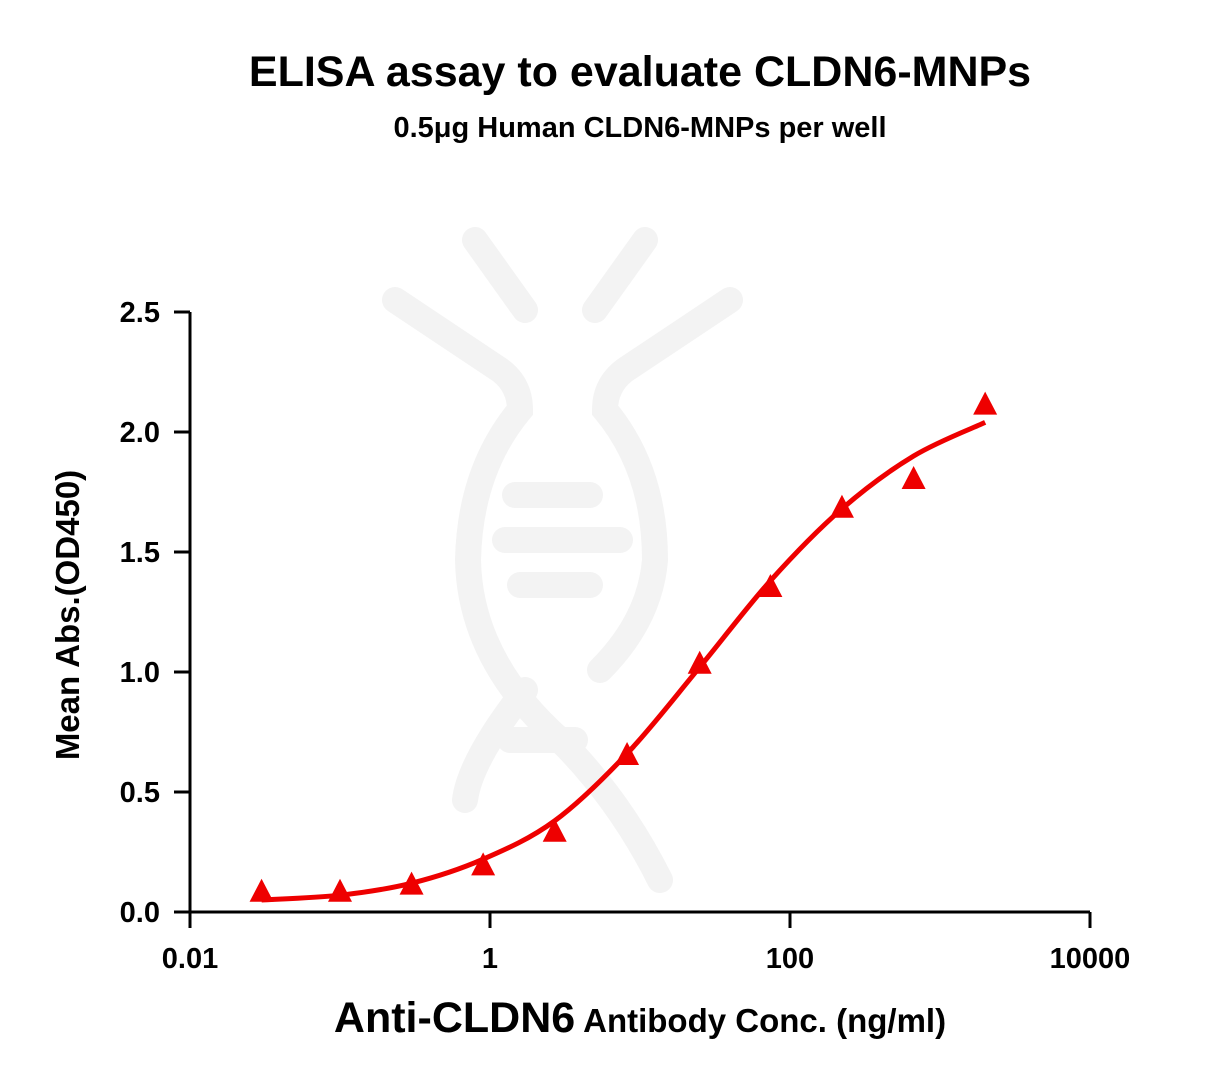  Describe the element at coordinates (67, 615) in the screenshot. I see `y-axis-label: Mean Abs.(OD450)` at that location.